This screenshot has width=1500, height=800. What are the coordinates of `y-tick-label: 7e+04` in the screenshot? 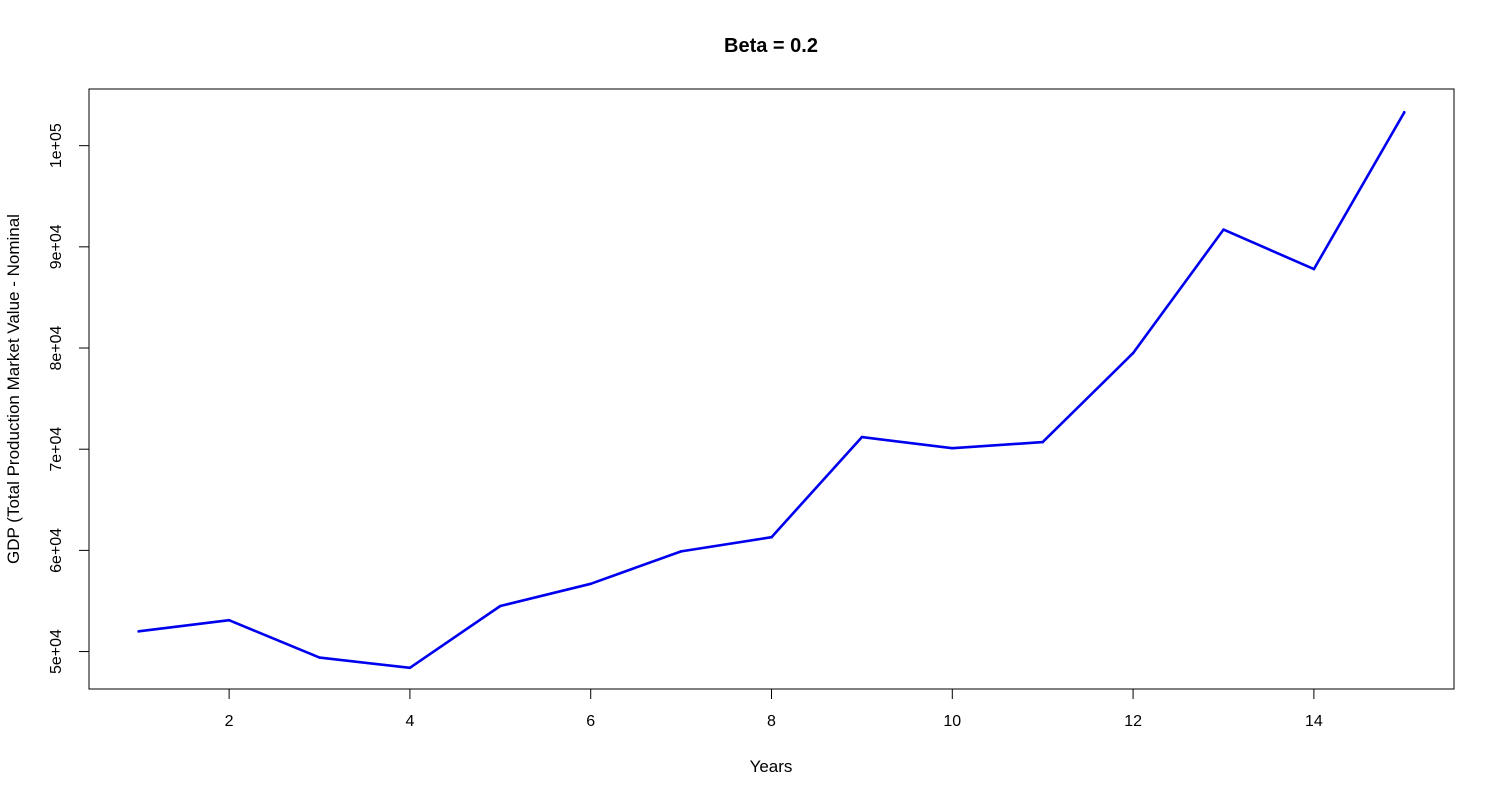 It's located at (56, 449).